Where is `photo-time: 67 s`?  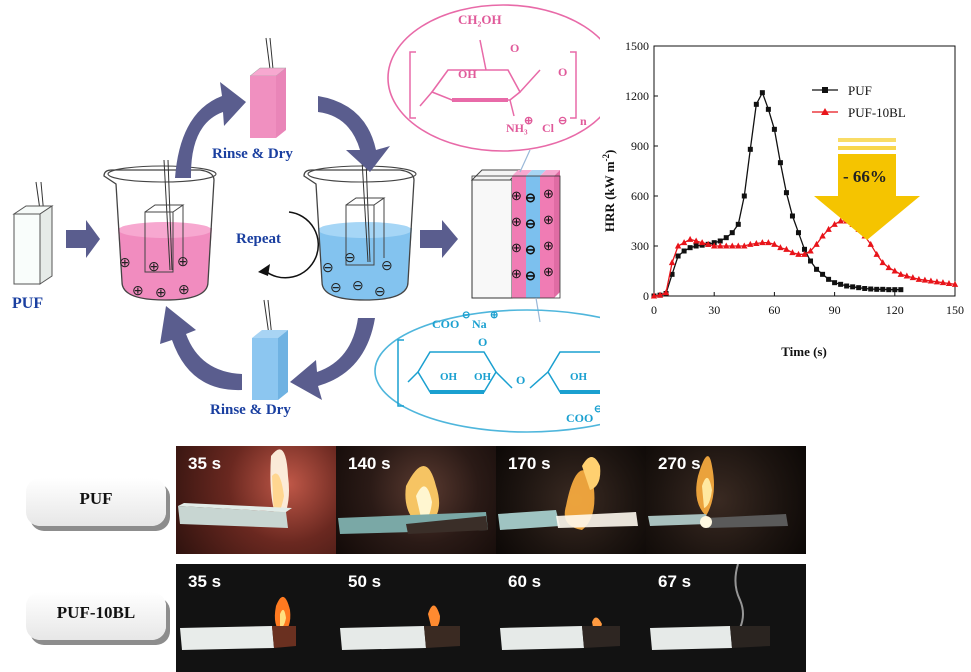
photo-time: 67 s is located at coordinates (675, 581).